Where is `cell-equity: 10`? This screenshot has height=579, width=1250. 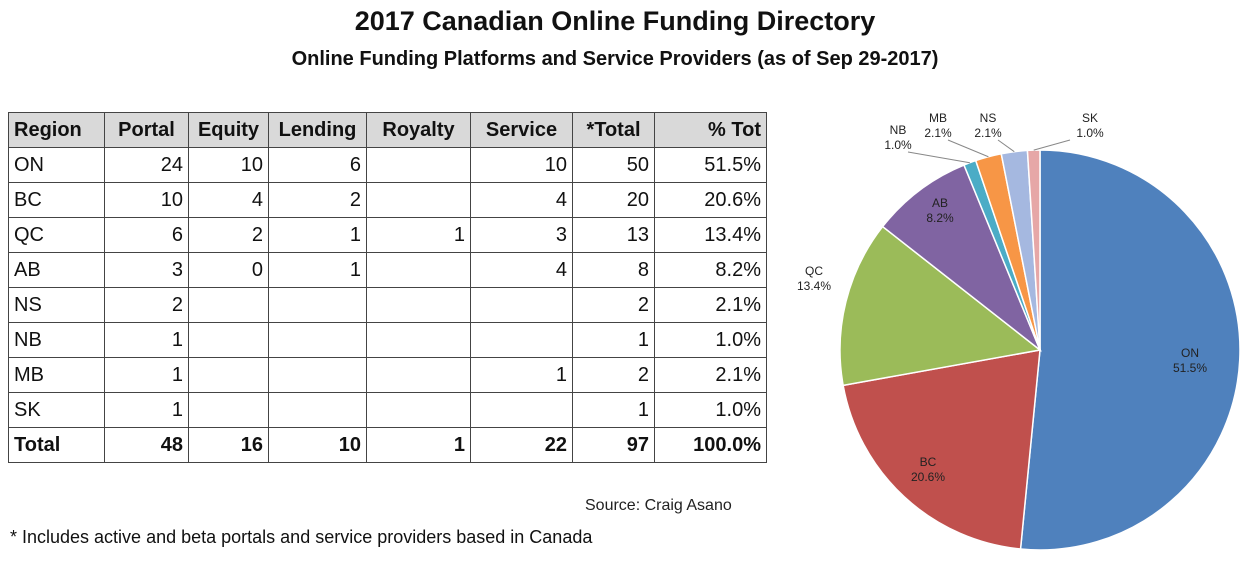
cell-equity: 10 is located at coordinates (228, 165).